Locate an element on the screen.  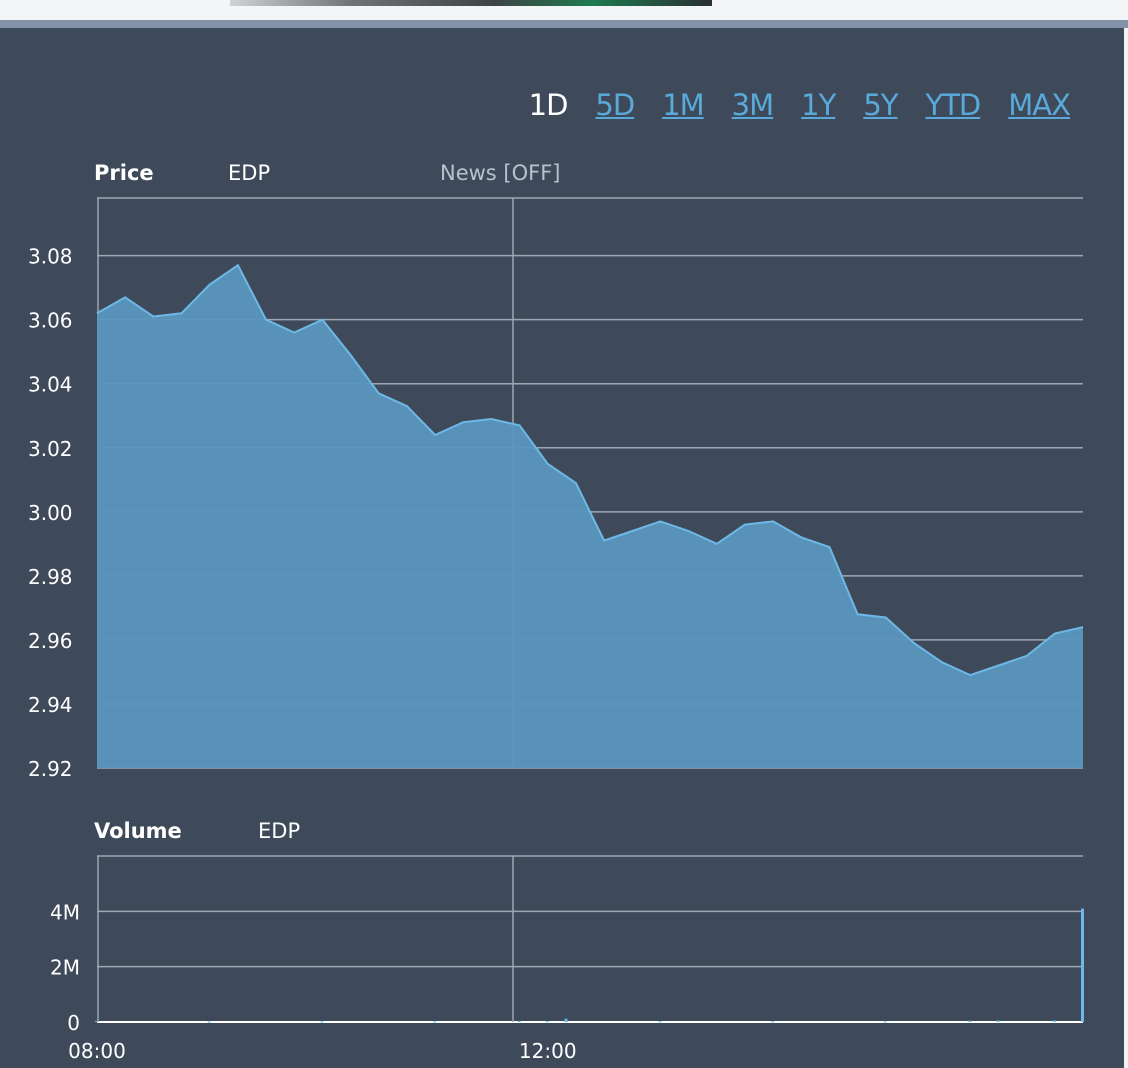
header-image-strip is located at coordinates (471, 3).